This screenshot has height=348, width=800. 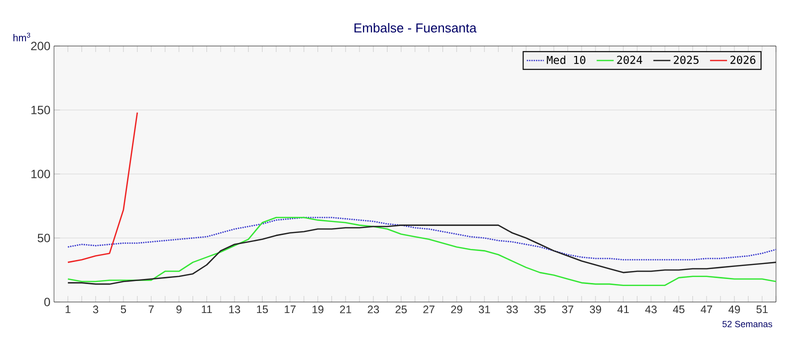 I want to click on x-tick-label: 13, so click(x=234, y=310).